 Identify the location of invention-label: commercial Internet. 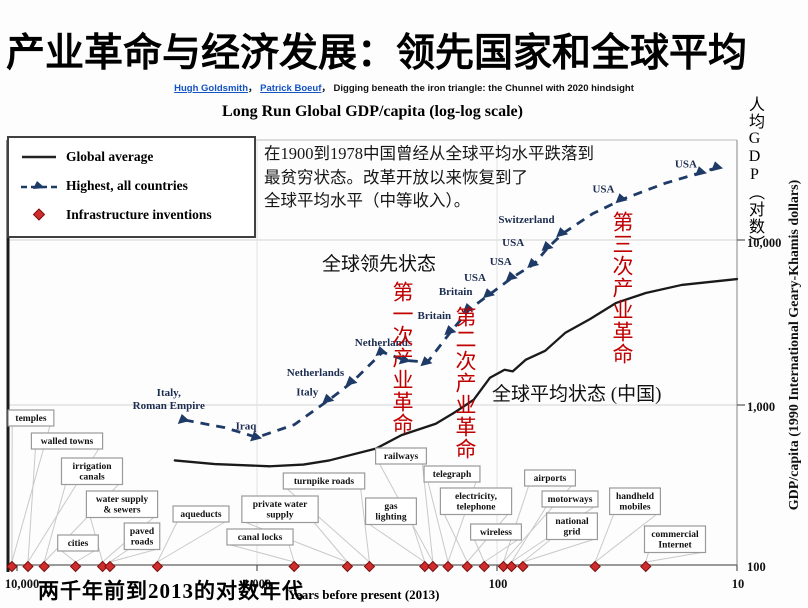
(675, 540).